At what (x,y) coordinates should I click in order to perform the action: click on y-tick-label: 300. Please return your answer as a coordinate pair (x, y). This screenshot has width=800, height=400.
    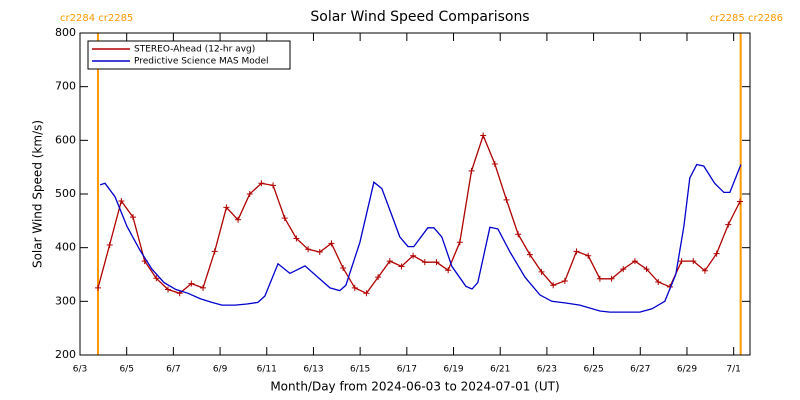
    Looking at the image, I should click on (65, 300).